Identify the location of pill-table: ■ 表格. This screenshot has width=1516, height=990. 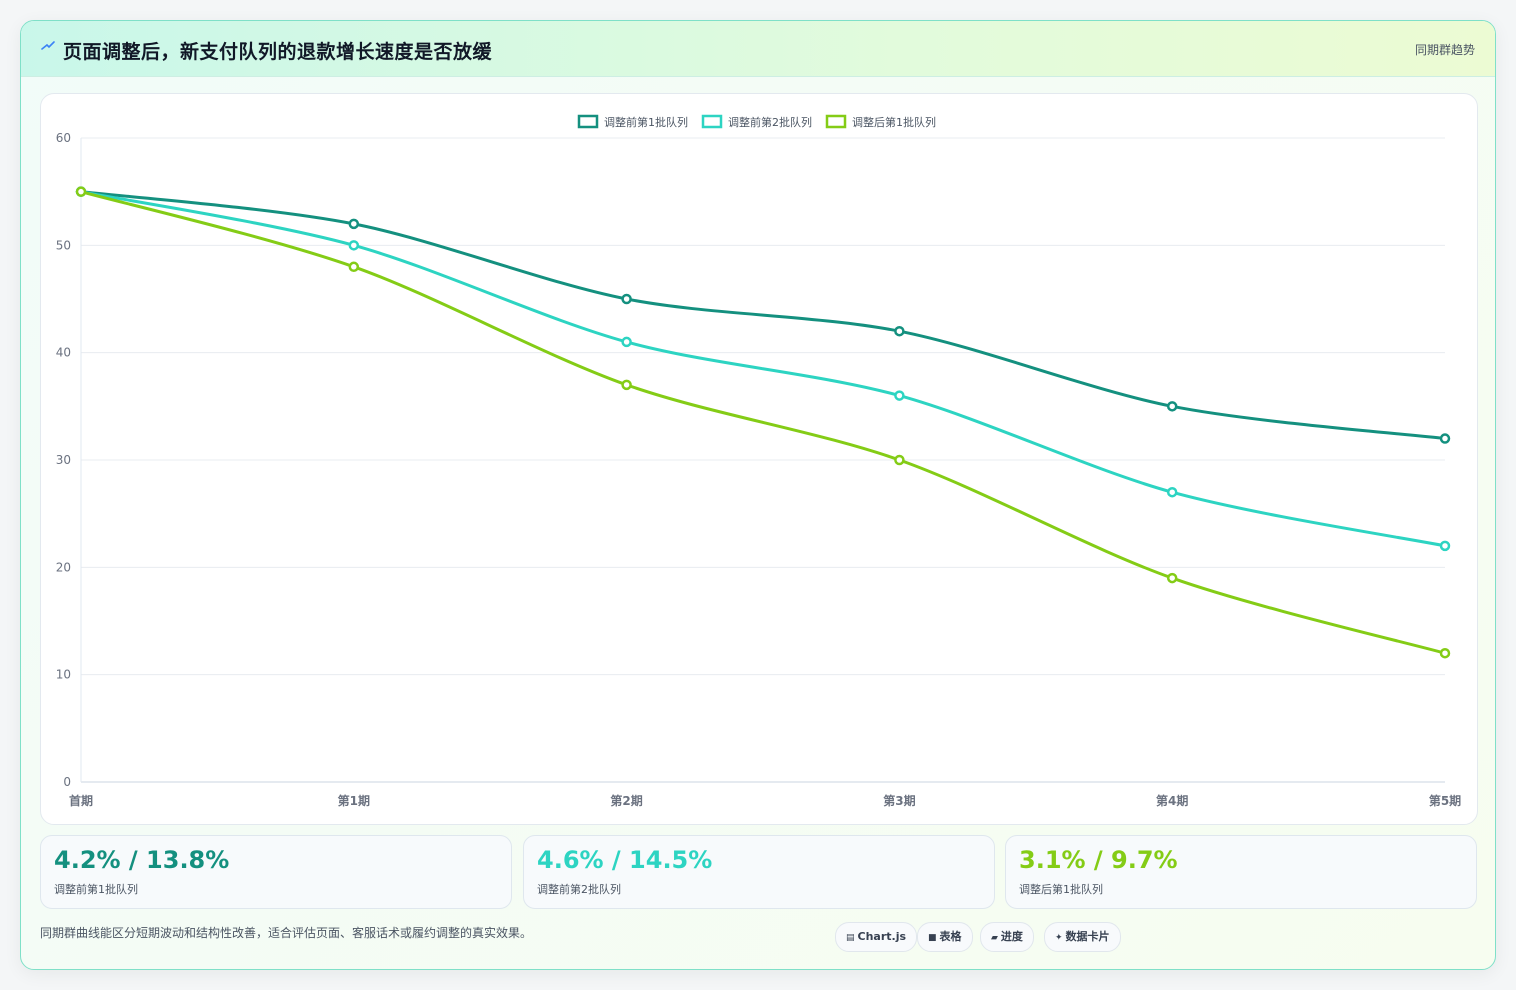
(945, 937).